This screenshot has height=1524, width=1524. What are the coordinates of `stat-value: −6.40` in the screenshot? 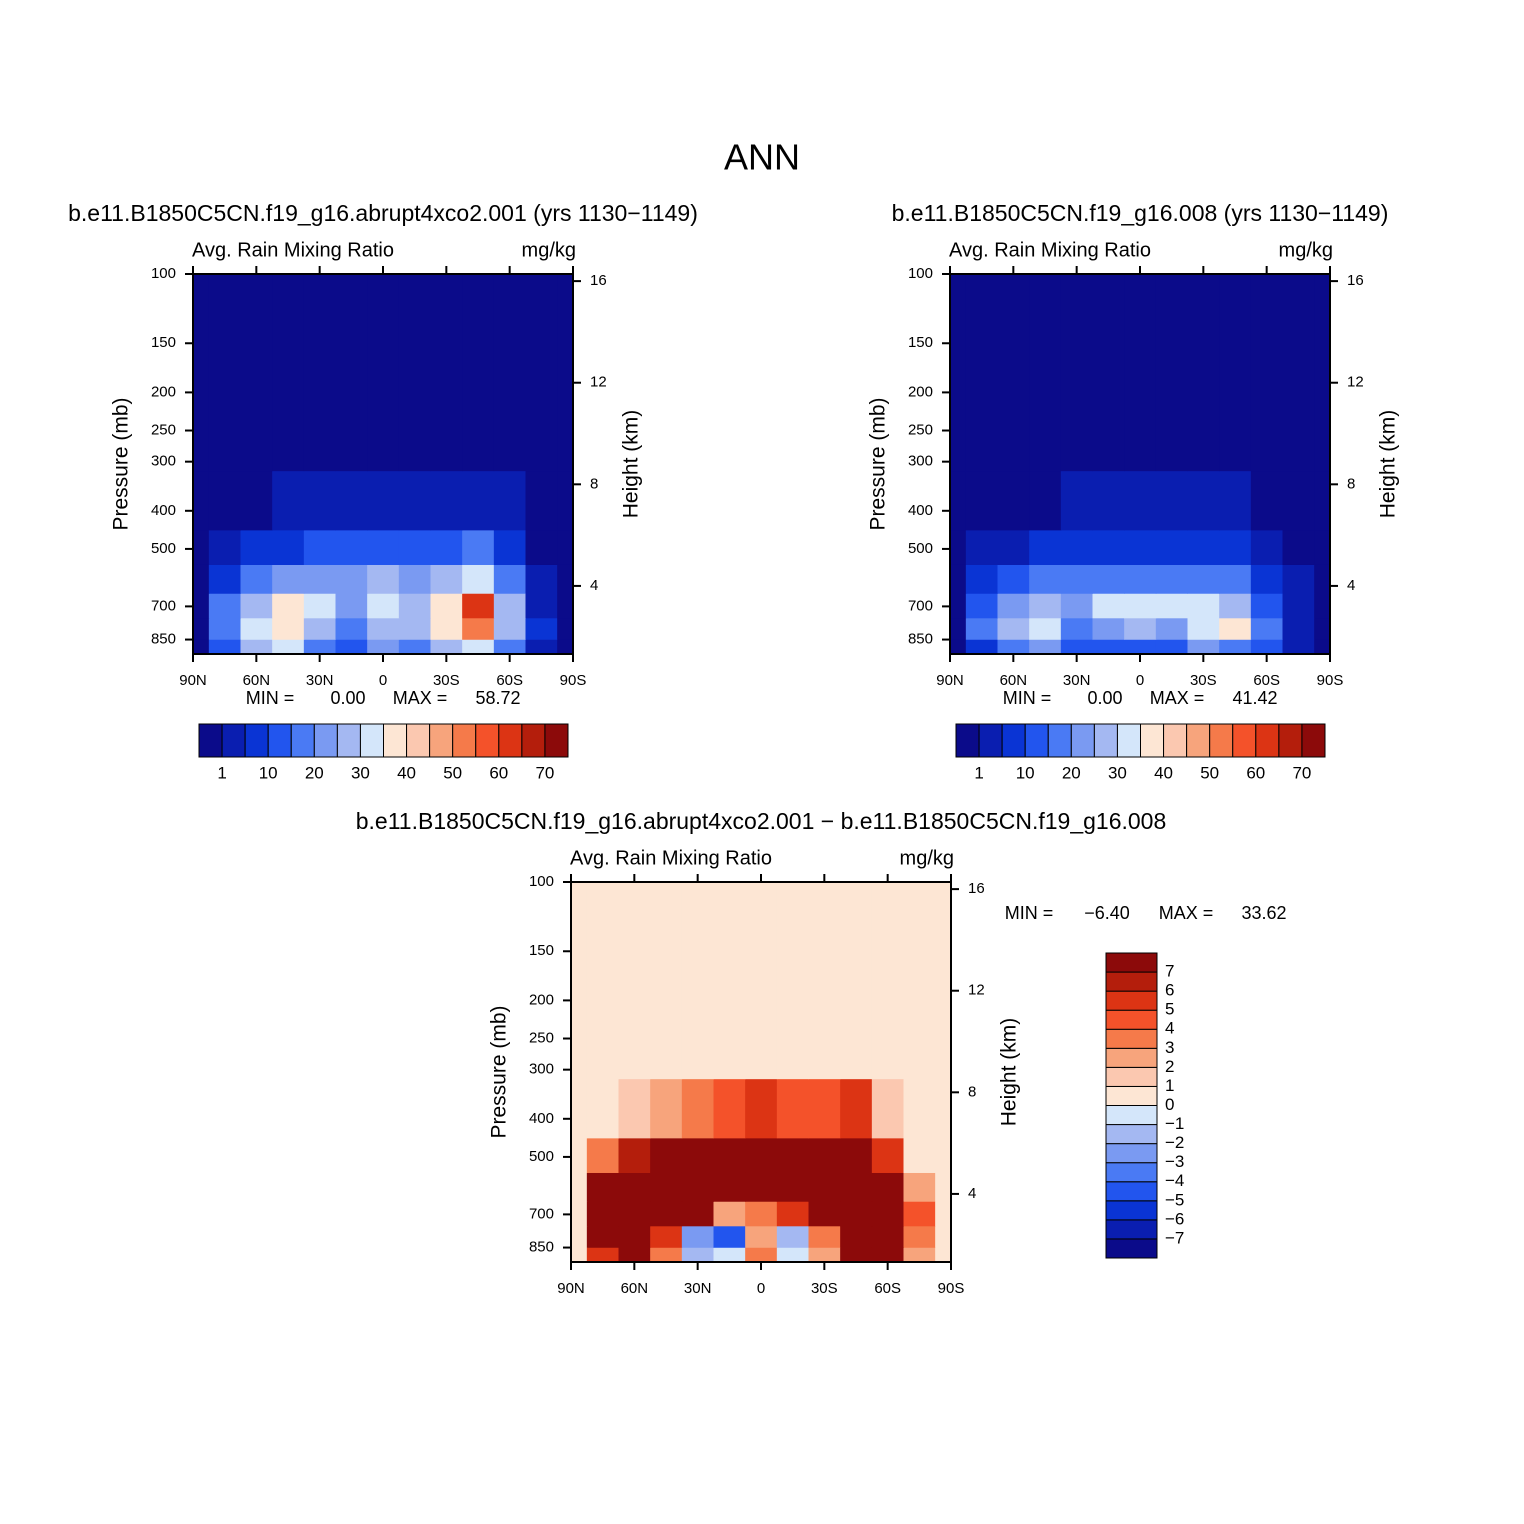 It's located at (1107, 913).